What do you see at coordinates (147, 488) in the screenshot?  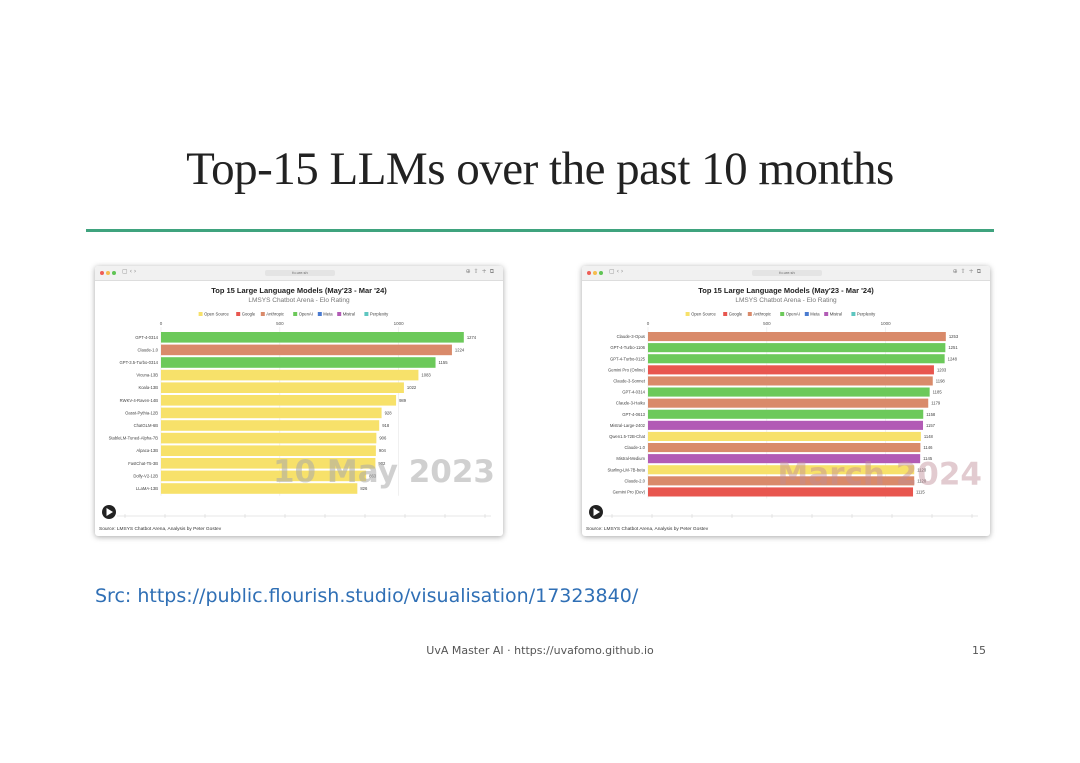 I see `category-label: LLaMA-13B` at bounding box center [147, 488].